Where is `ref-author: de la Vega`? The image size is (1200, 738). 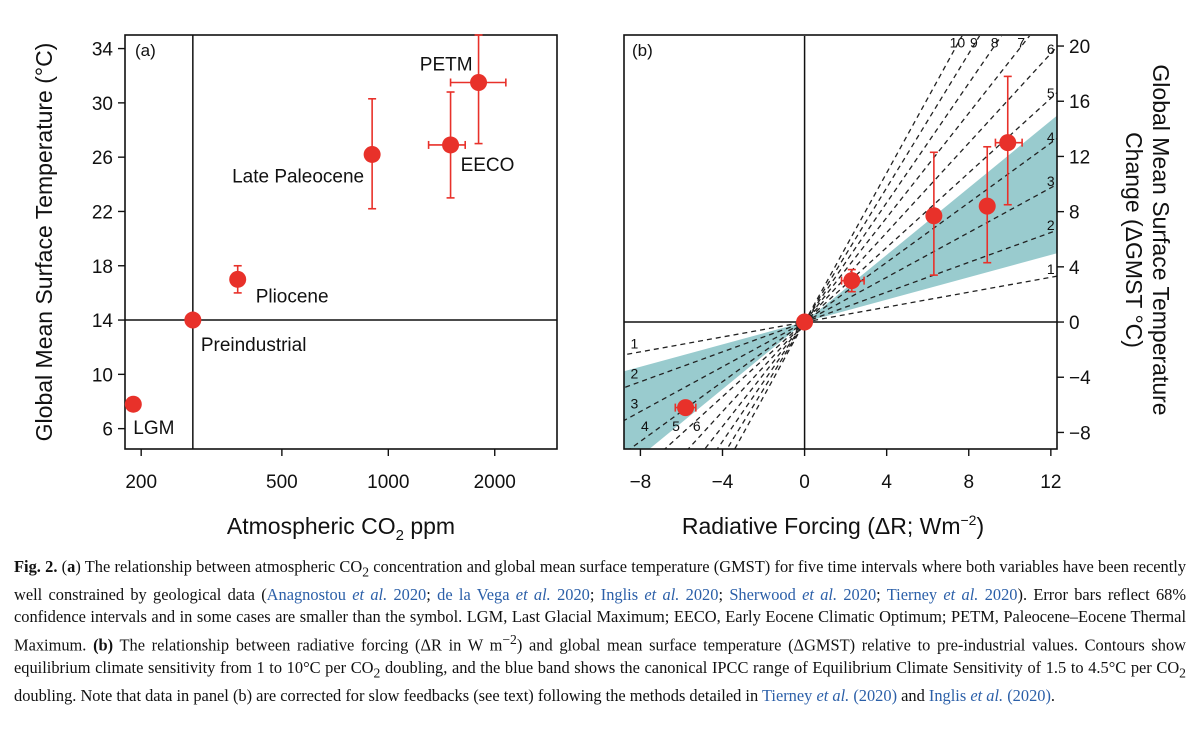
ref-author: de la Vega is located at coordinates (476, 594).